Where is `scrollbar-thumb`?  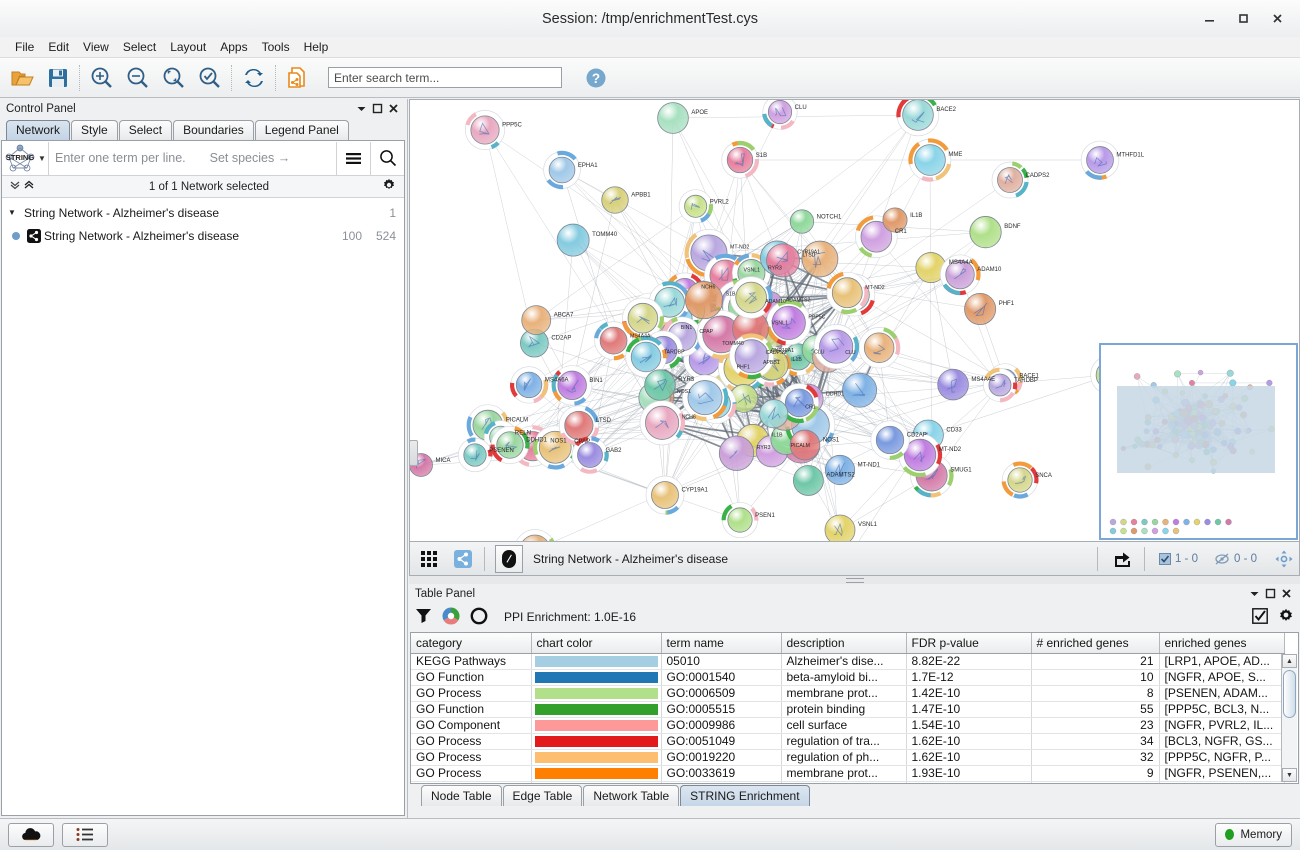
scrollbar-thumb is located at coordinates (1289, 694).